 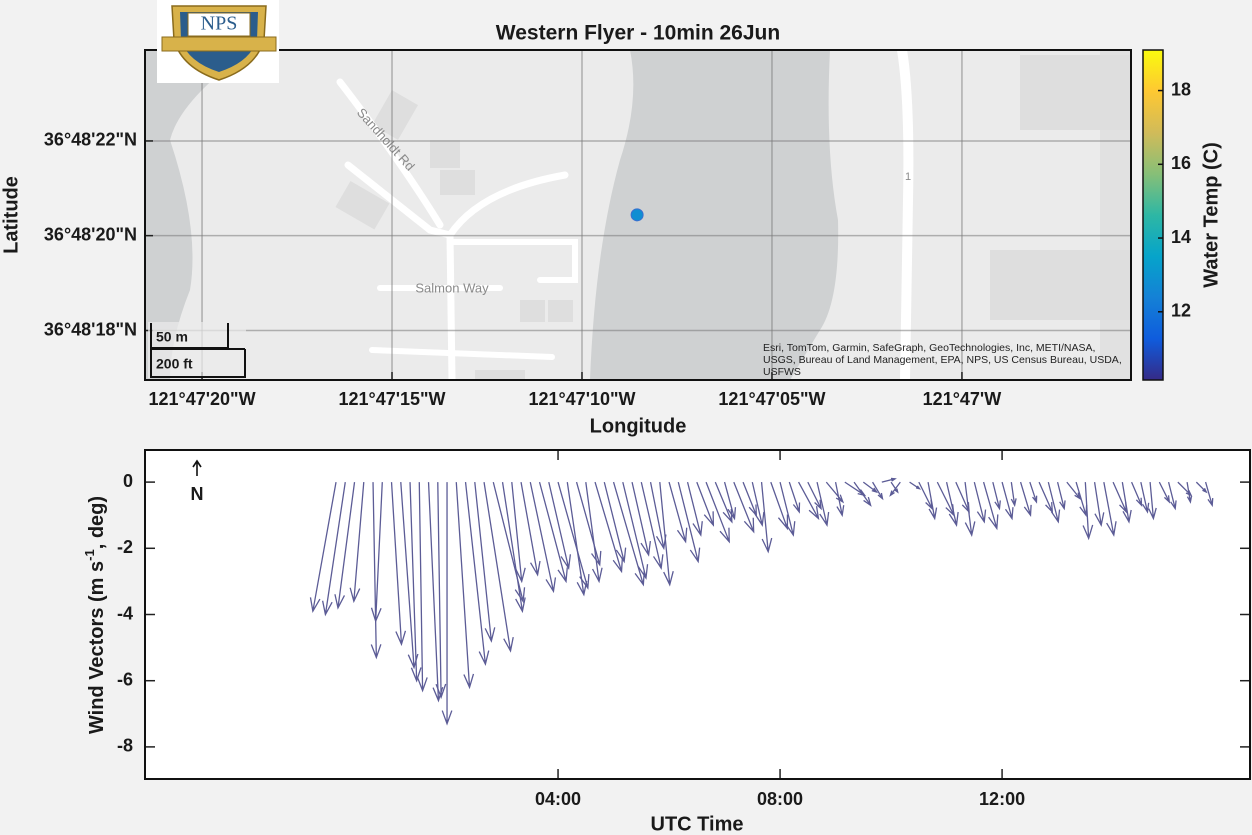 I want to click on colorbar-label: Water Temp (C), so click(x=1211, y=215).